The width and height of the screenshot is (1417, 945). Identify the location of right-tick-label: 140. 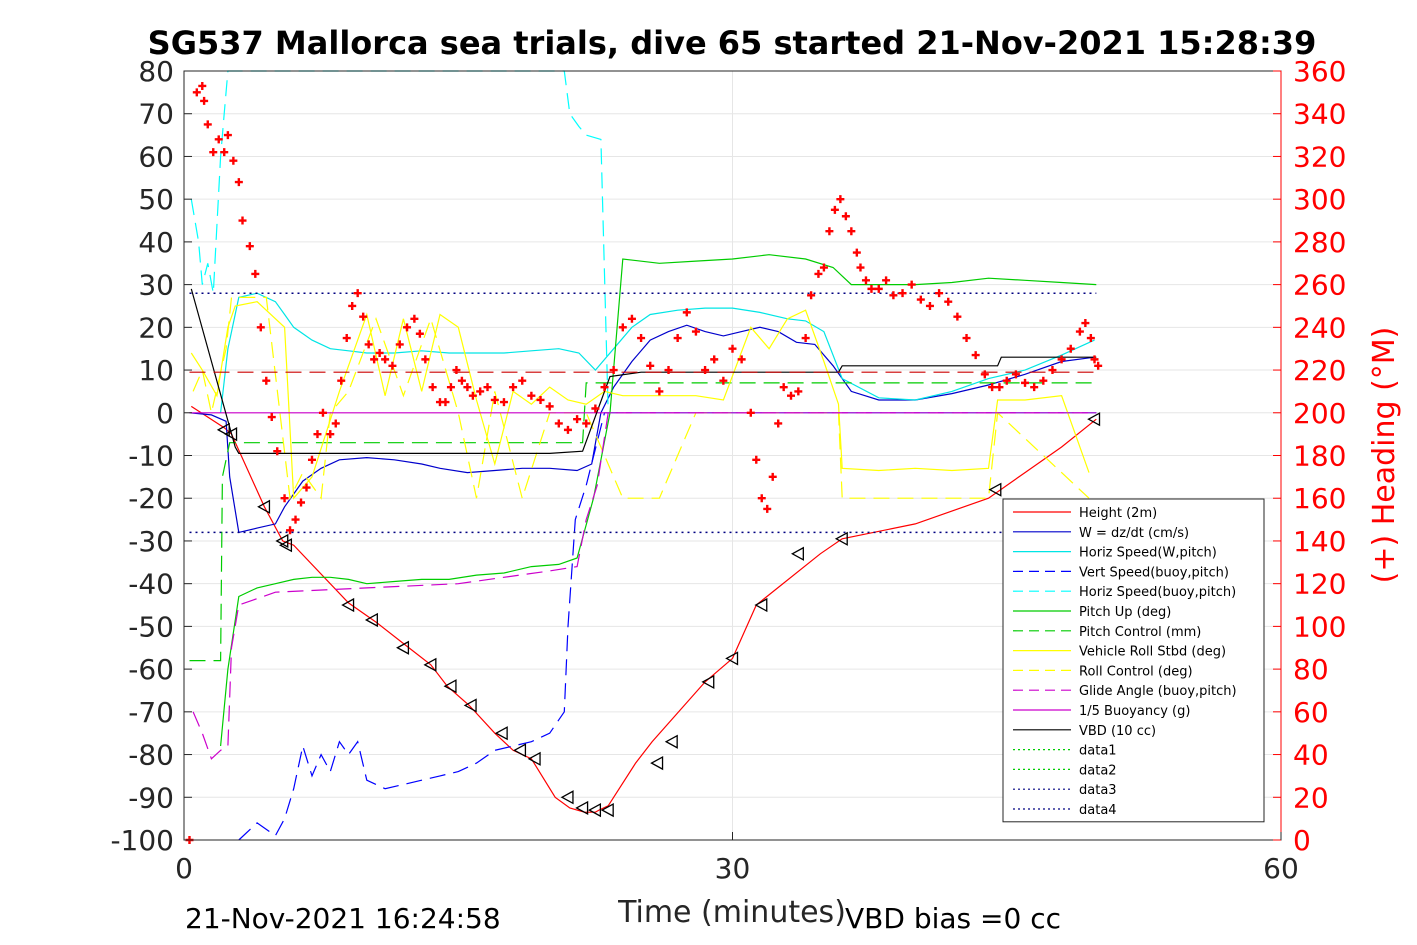
(1319, 541).